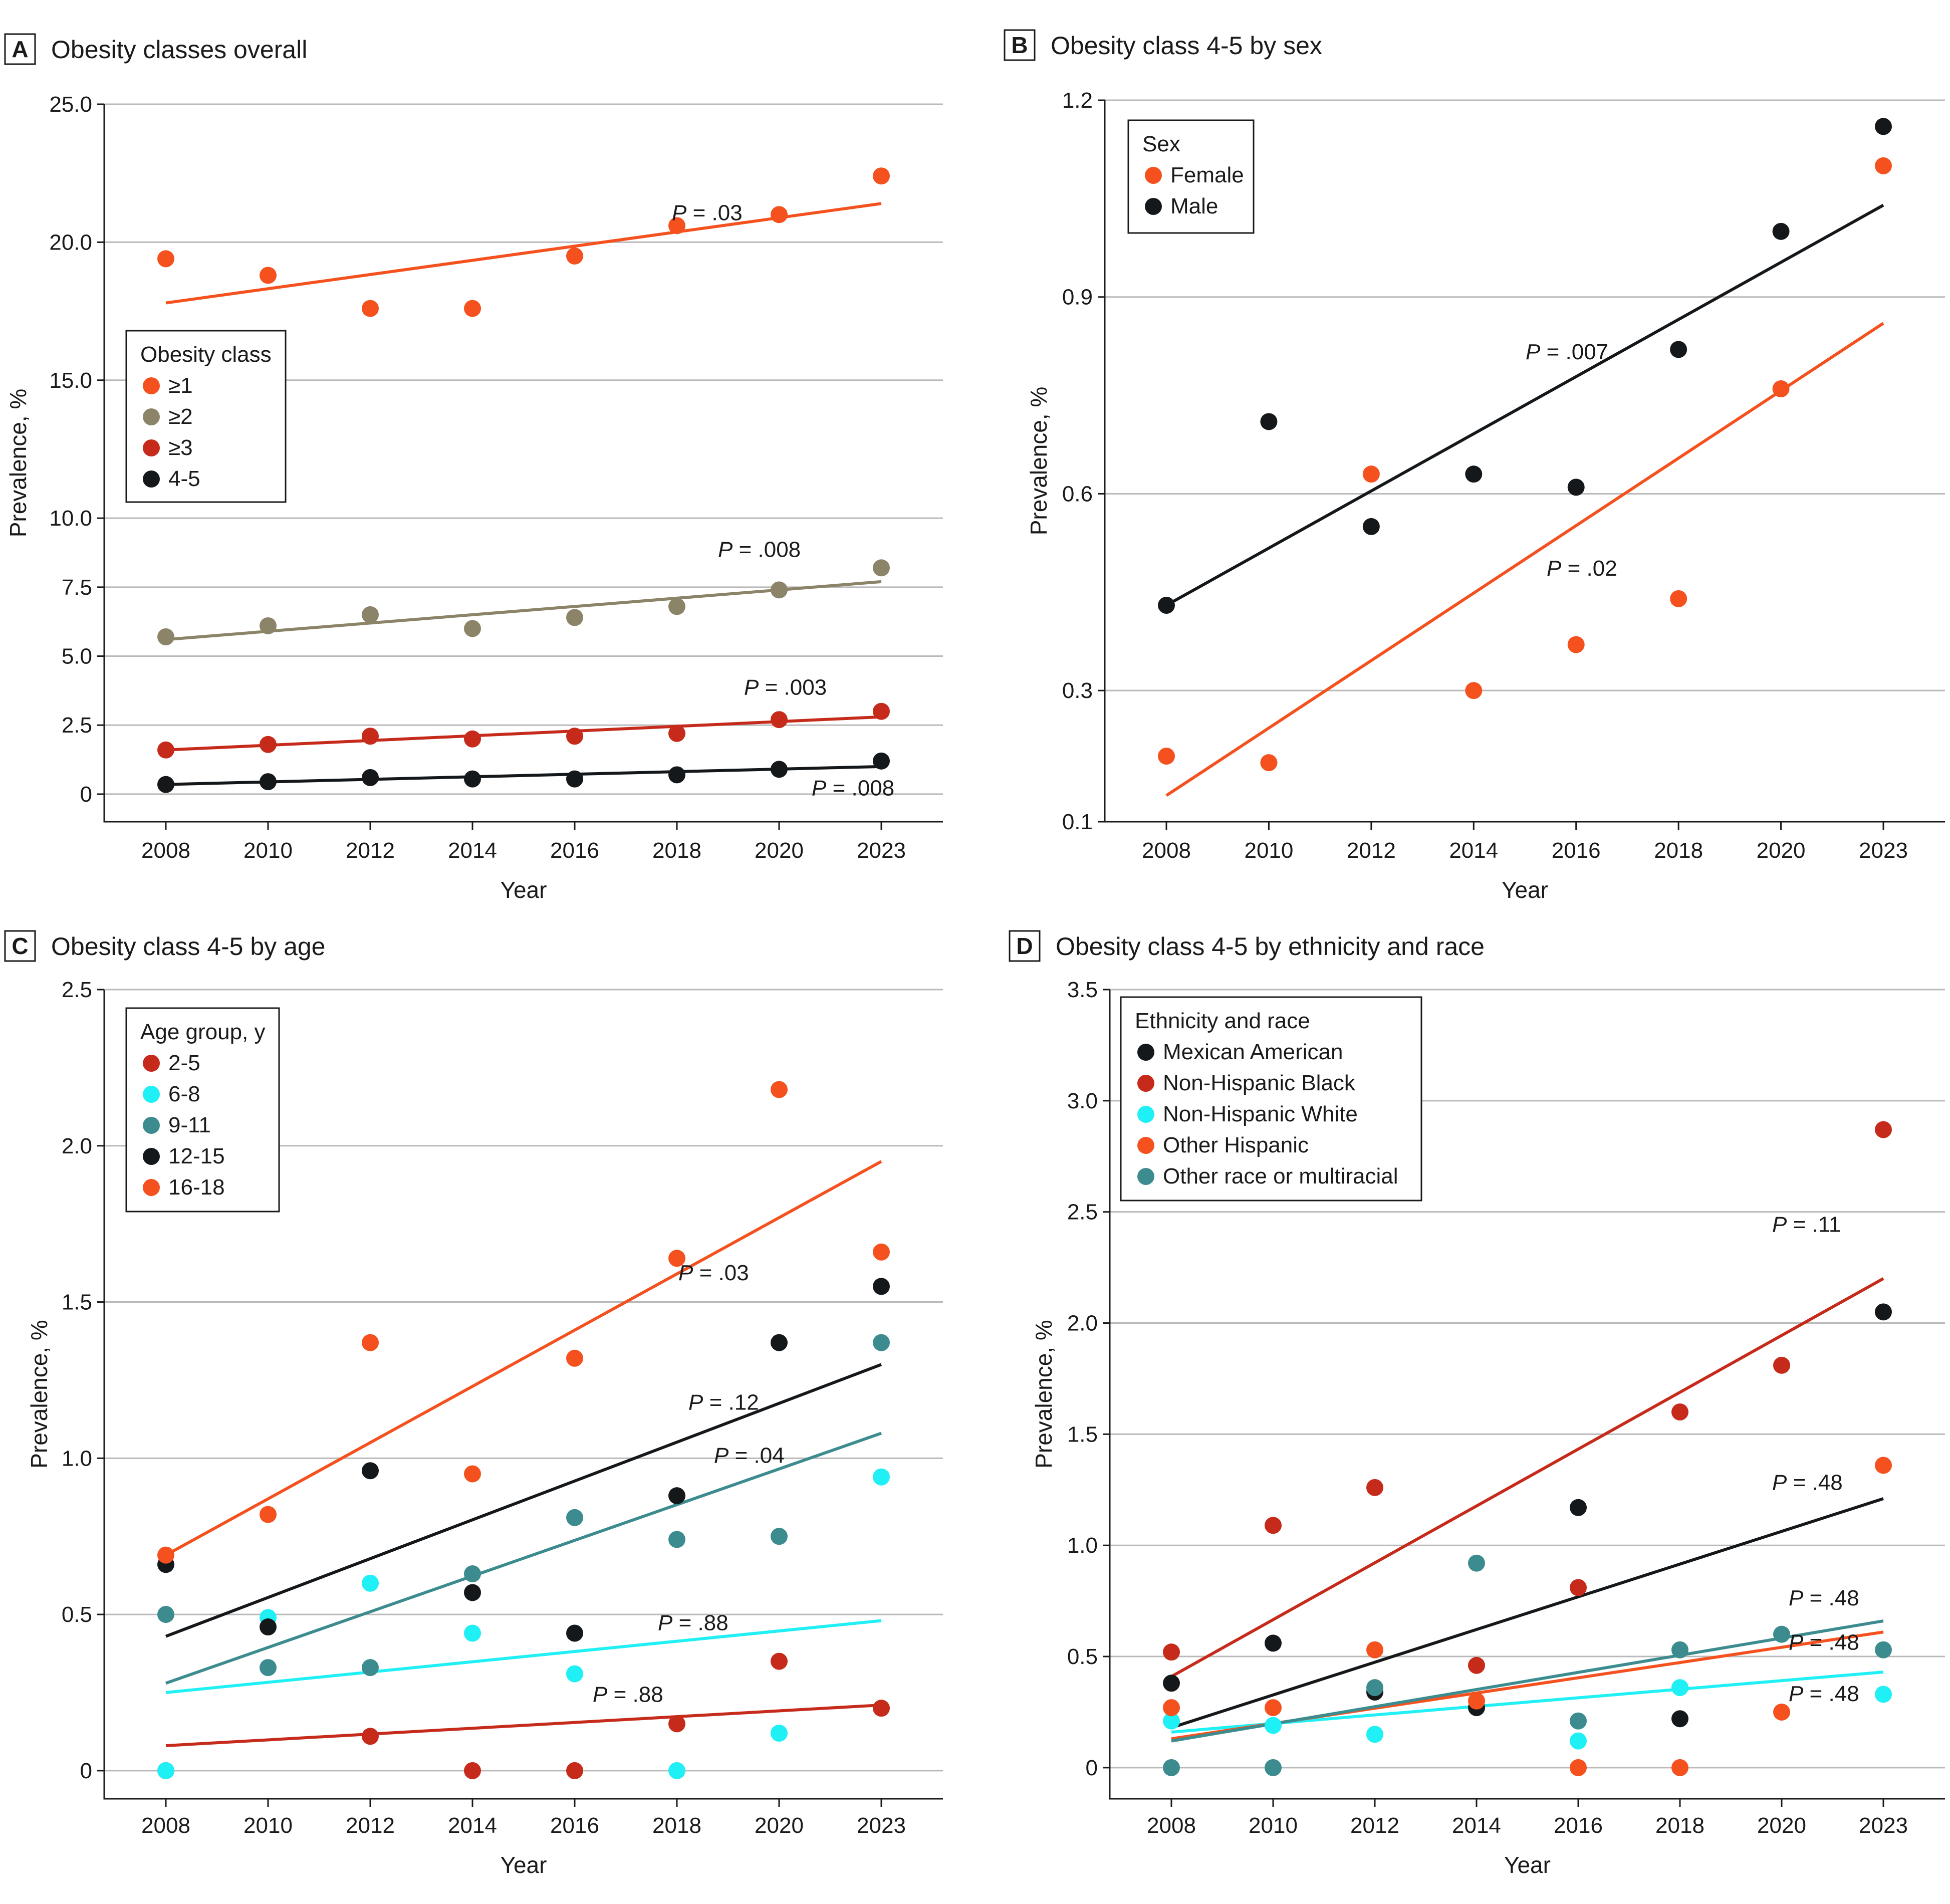 The image size is (1950, 1904). Describe the element at coordinates (785, 687) in the screenshot. I see `p-value-label: P = .003` at that location.